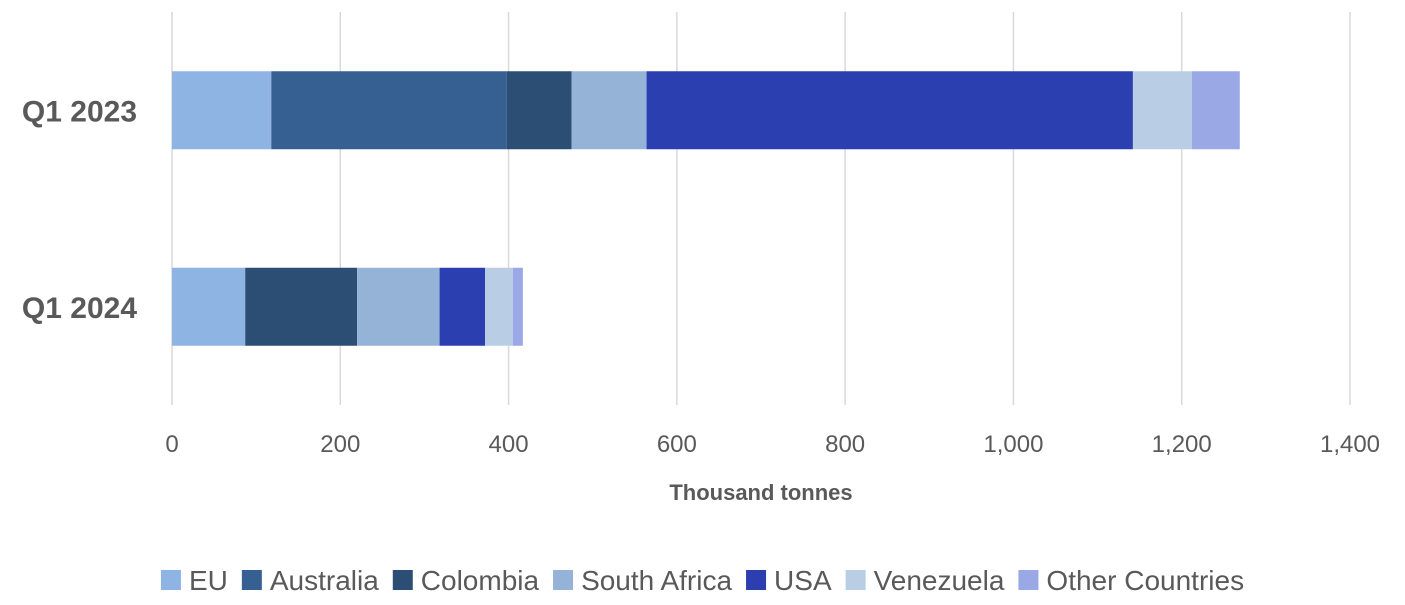 Image resolution: width=1405 pixels, height=605 pixels. What do you see at coordinates (1350, 444) in the screenshot?
I see `x-tick-label: 1,400` at bounding box center [1350, 444].